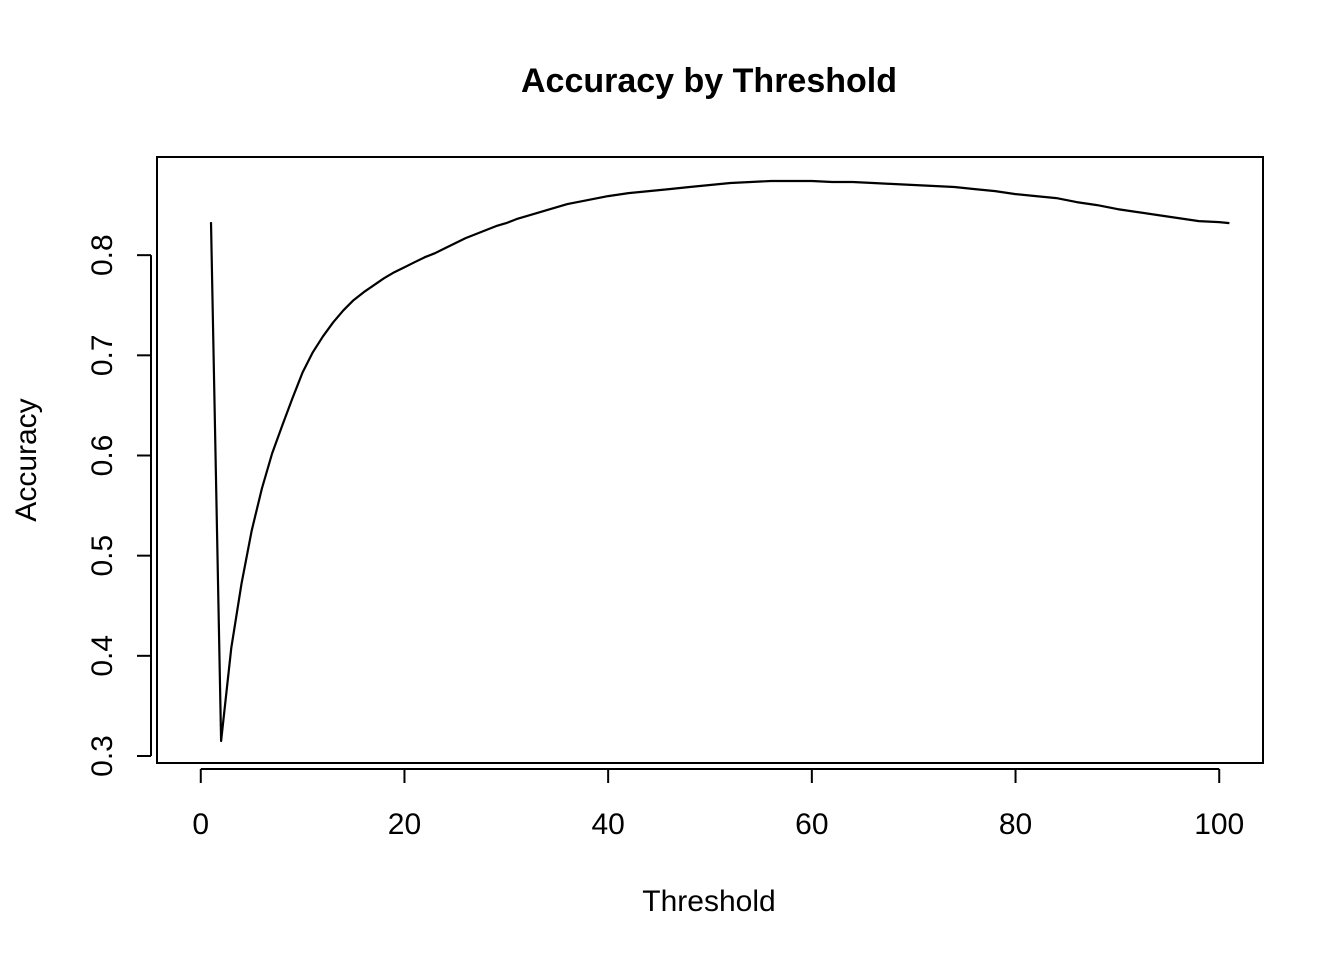 This screenshot has width=1344, height=960. Describe the element at coordinates (102, 556) in the screenshot. I see `y-tick-label: 0.5` at that location.